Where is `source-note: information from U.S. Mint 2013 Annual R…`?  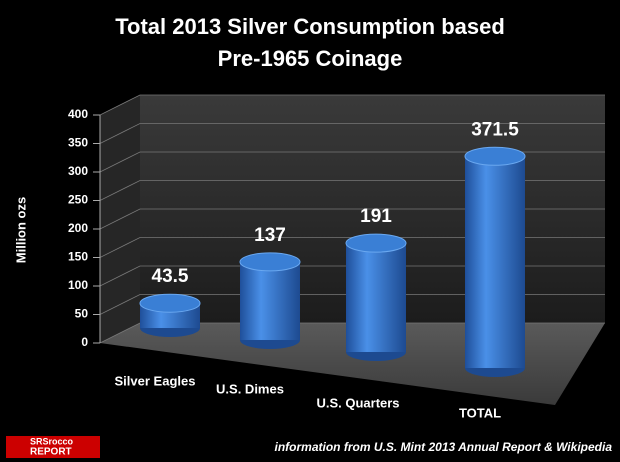 source-note: information from U.S. Mint 2013 Annual R… is located at coordinates (444, 447).